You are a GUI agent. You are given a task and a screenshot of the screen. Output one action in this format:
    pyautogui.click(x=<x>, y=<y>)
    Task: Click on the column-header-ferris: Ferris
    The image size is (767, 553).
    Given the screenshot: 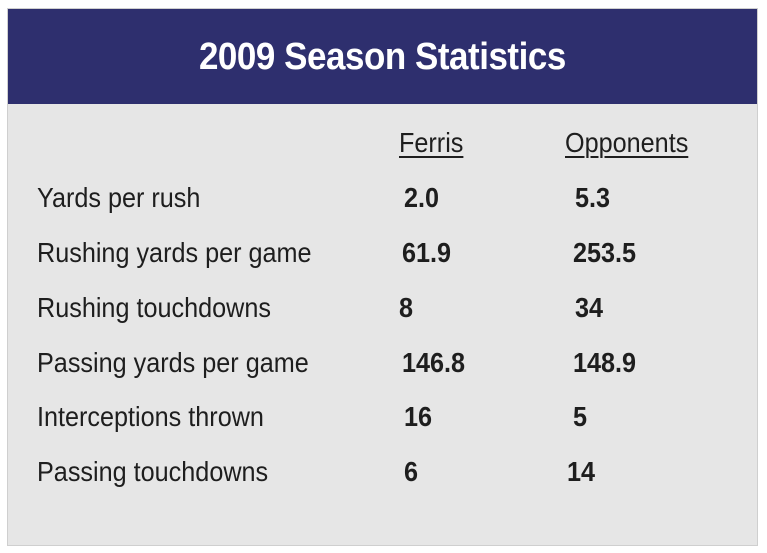 What is the action you would take?
    pyautogui.click(x=431, y=142)
    